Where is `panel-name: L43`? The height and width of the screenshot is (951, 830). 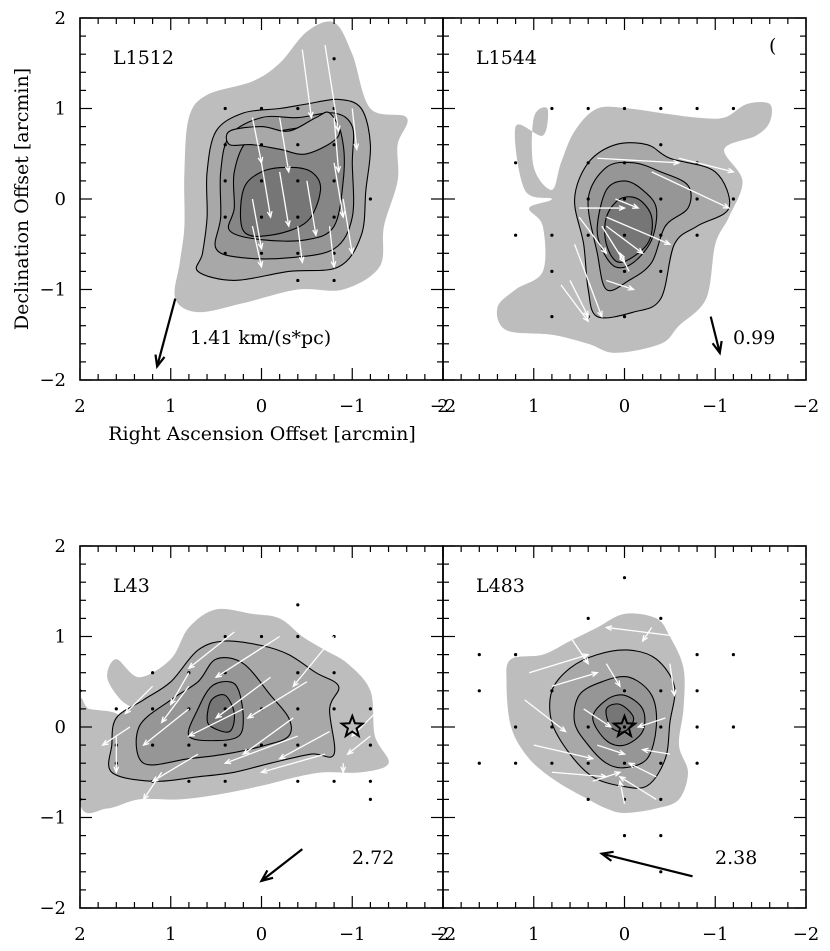 panel-name: L43 is located at coordinates (131, 586).